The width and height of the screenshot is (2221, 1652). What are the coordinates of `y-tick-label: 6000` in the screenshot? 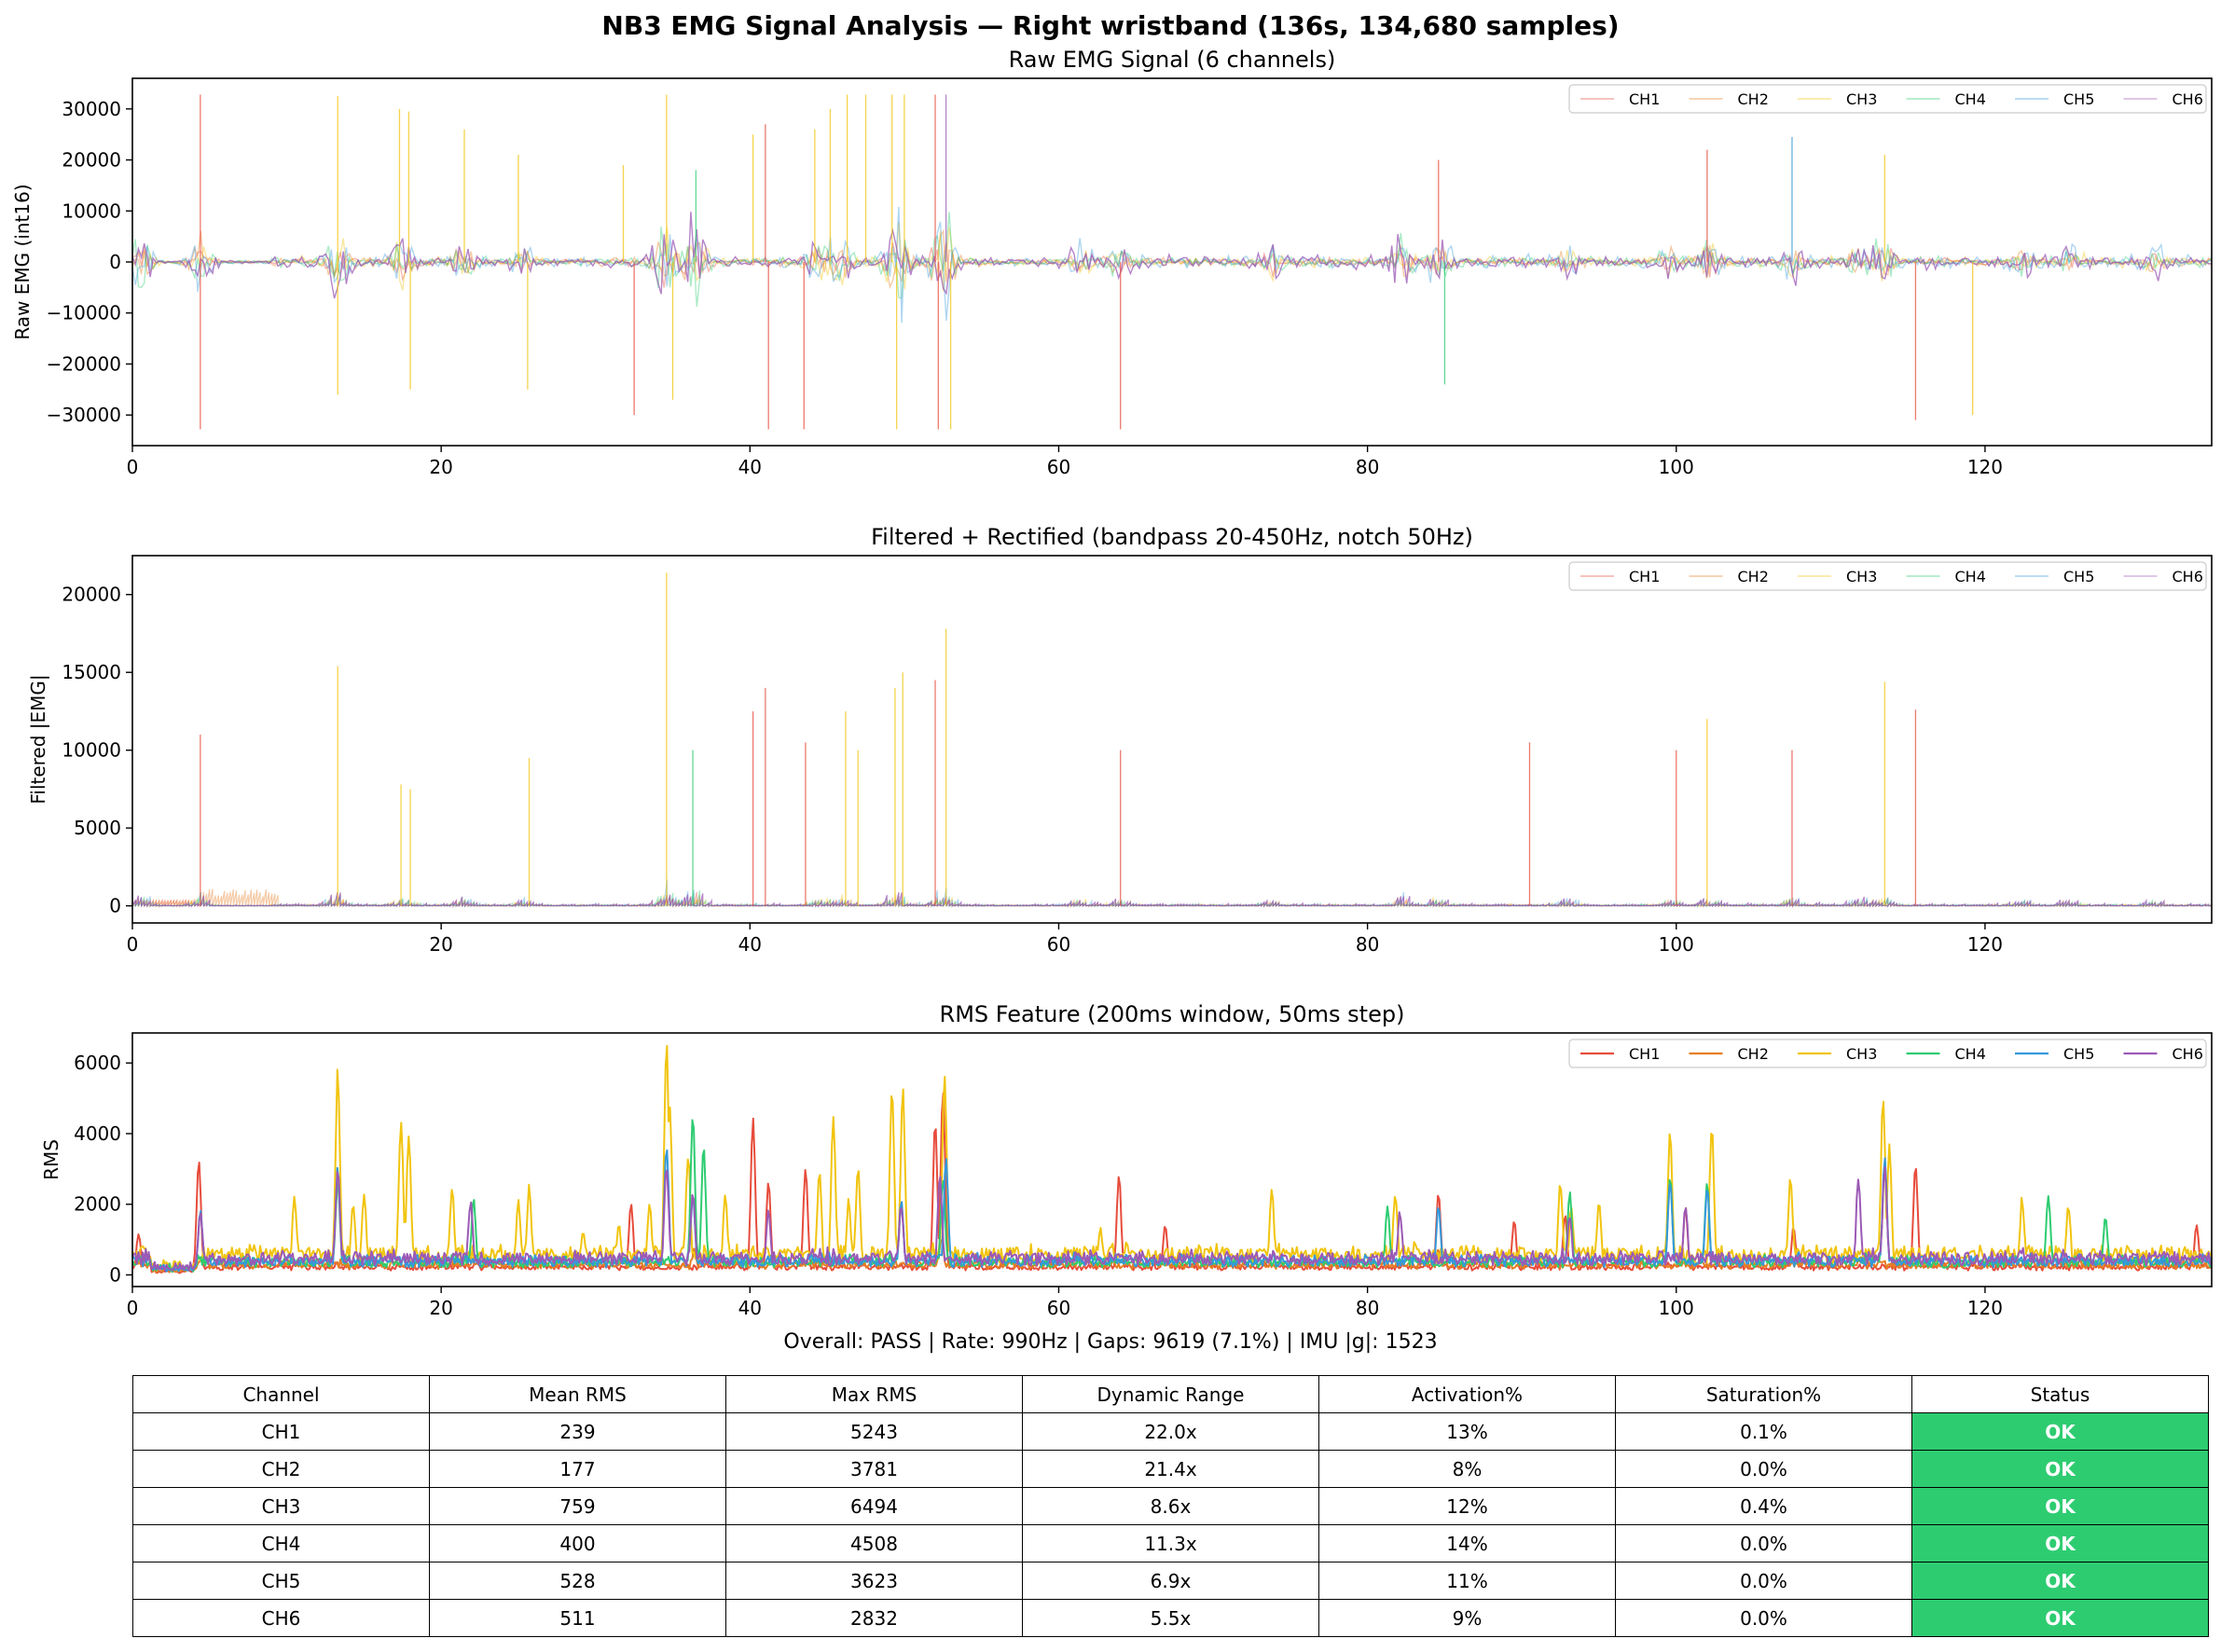 It's located at (97, 1063).